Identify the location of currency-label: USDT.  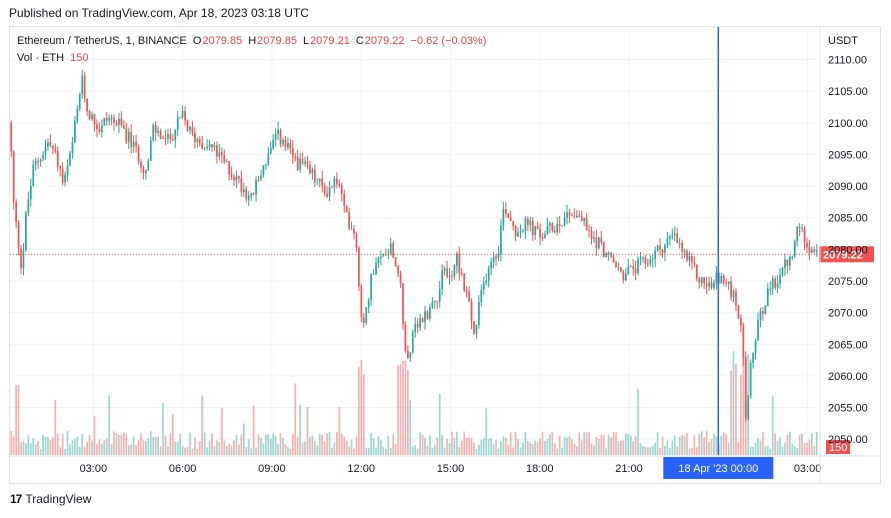
(843, 41).